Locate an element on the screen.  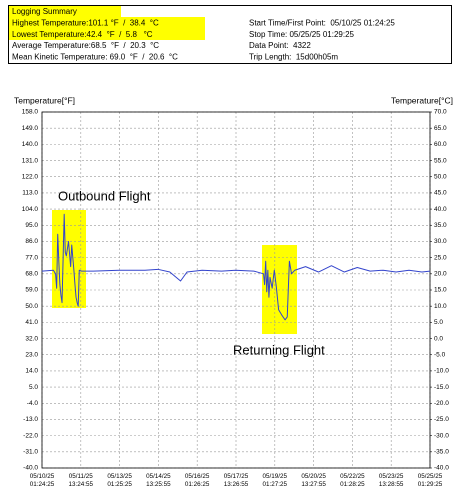
y-tick-label: 77.0 is located at coordinates (31, 257).